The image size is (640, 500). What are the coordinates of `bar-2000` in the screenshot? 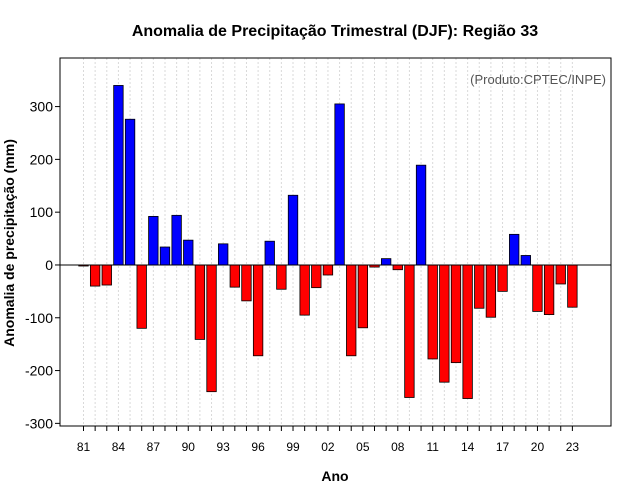 It's located at (304, 290).